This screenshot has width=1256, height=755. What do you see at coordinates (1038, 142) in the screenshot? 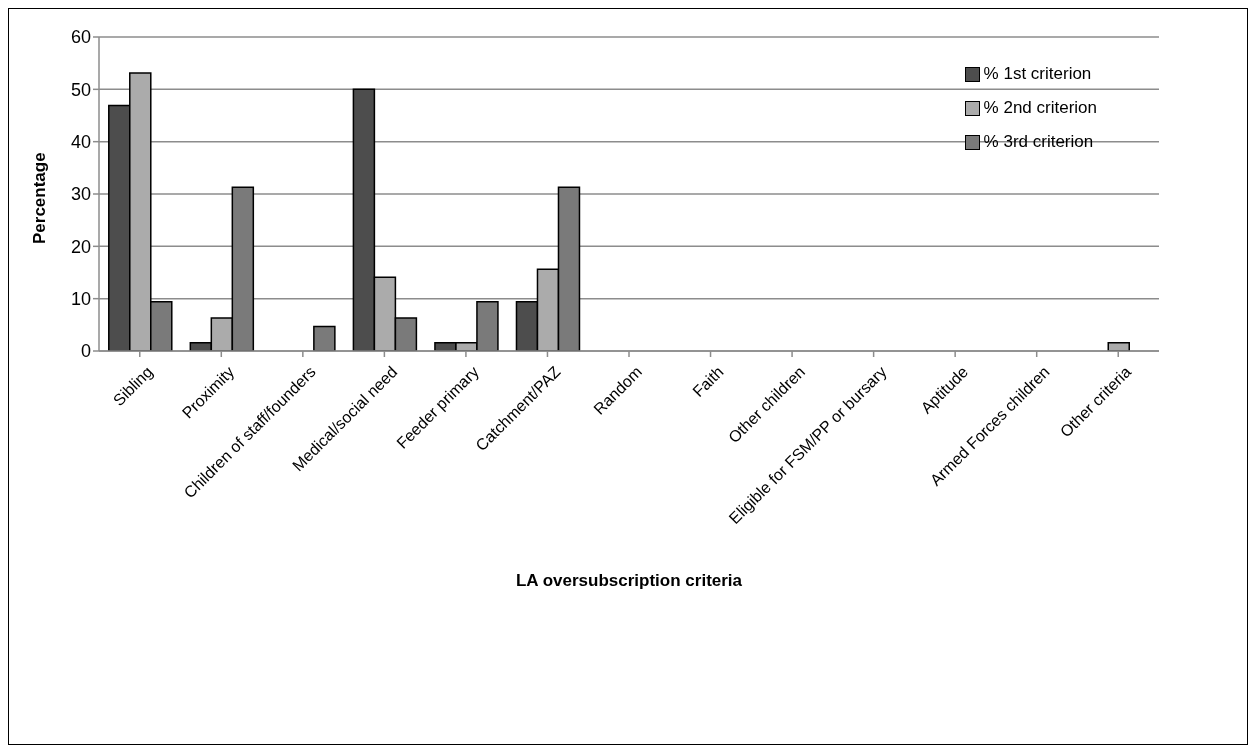
I see `legend-label: % 3rd criterion` at bounding box center [1038, 142].